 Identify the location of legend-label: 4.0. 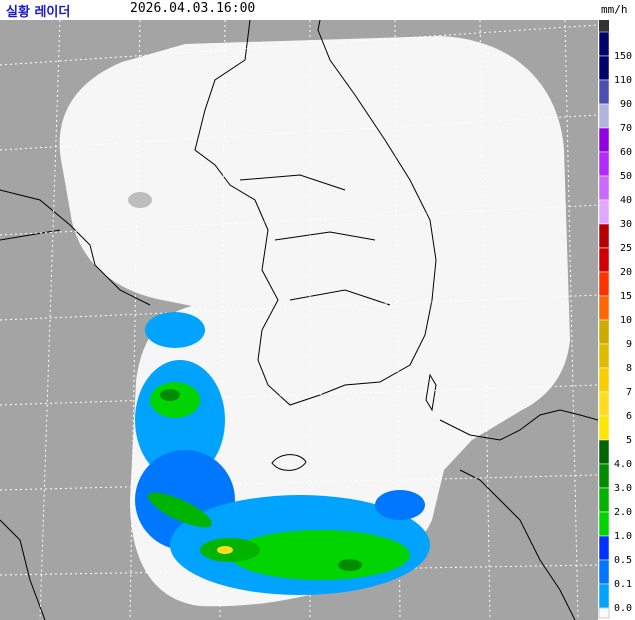
(623, 464).